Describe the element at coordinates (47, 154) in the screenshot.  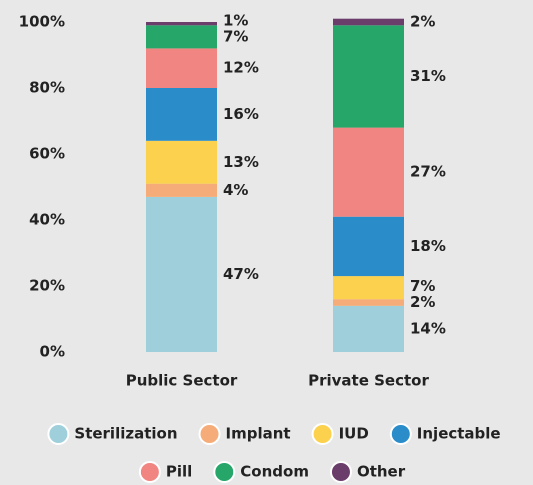
I see `y-tick-label: 60%` at that location.